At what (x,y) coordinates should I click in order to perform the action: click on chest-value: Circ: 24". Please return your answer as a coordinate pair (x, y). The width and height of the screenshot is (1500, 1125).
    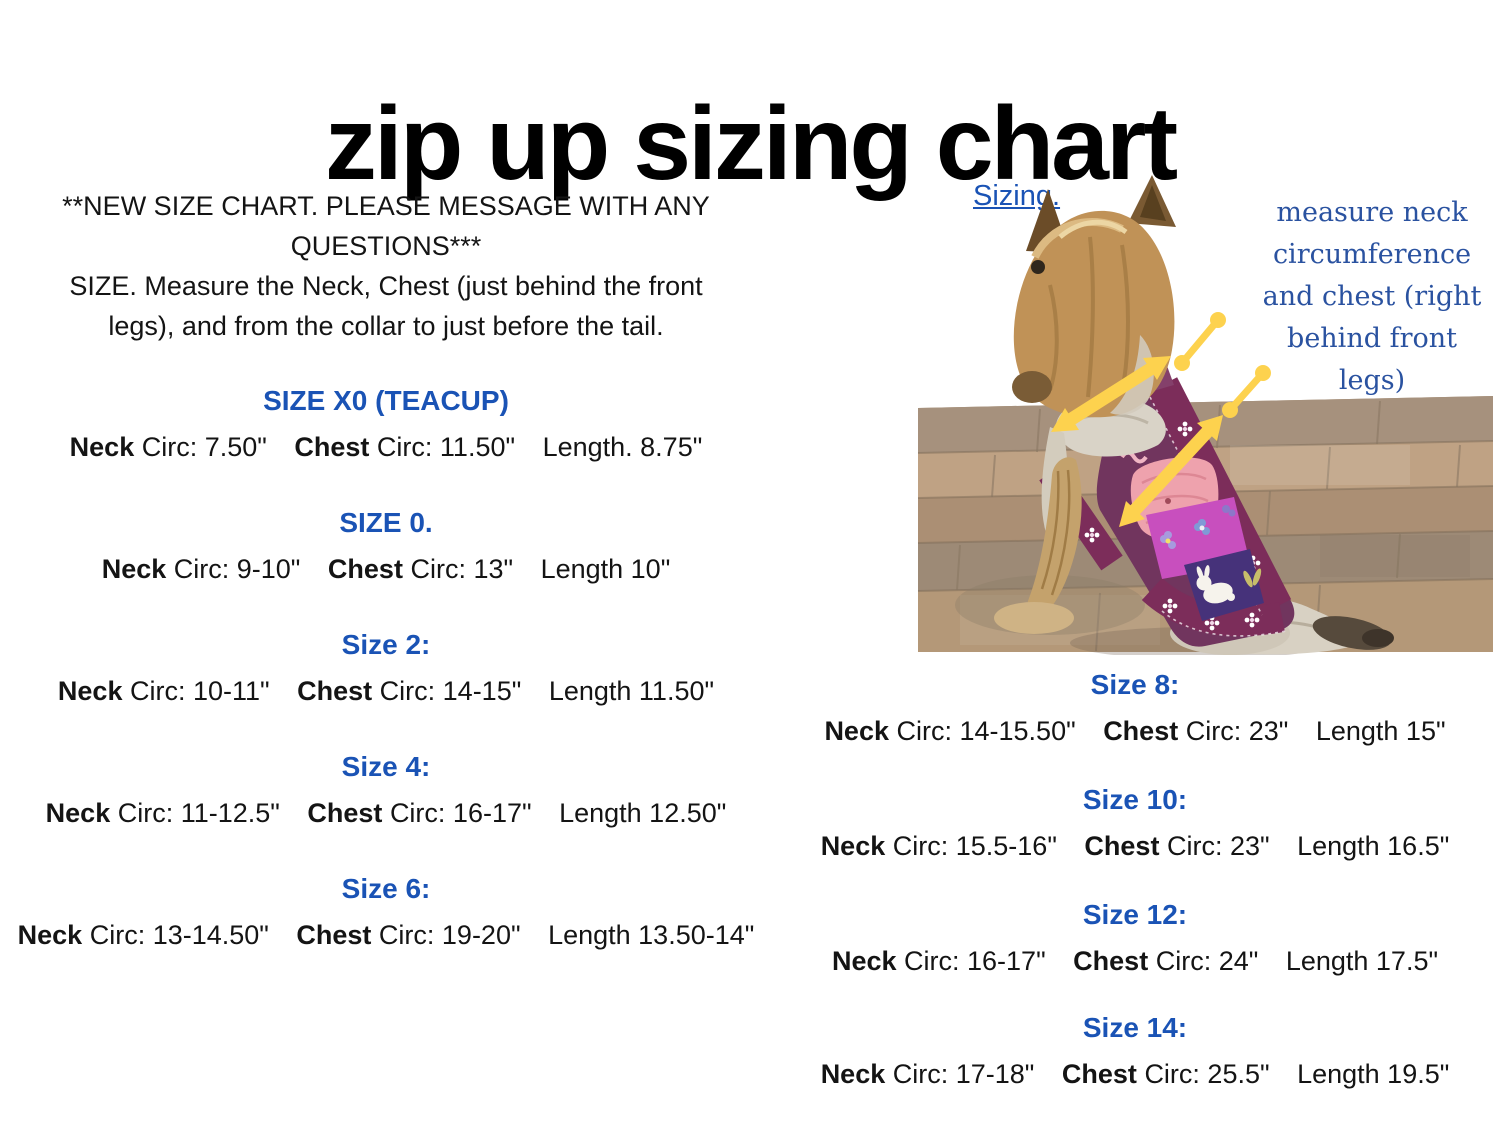
    Looking at the image, I should click on (1207, 961).